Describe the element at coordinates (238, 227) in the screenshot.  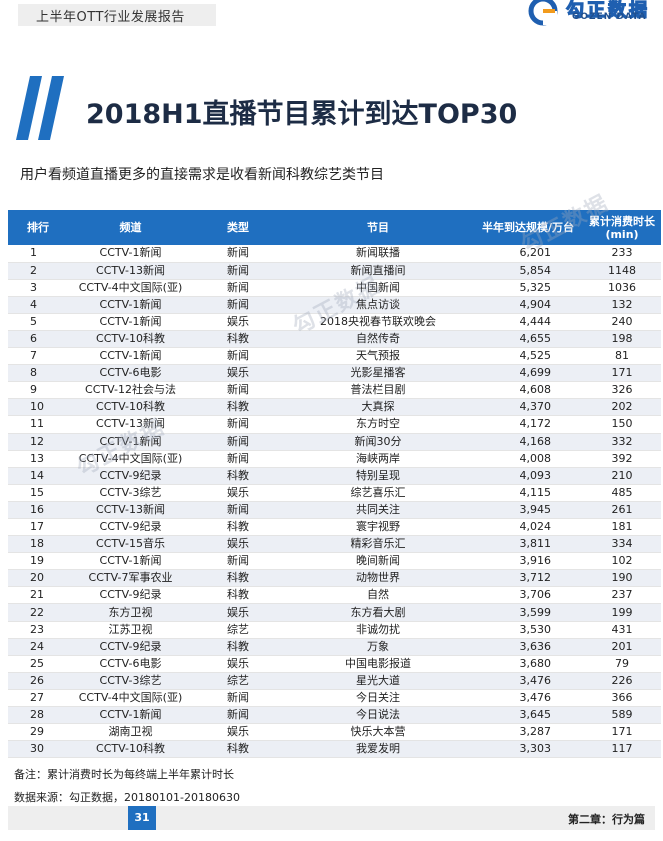
I see `column-header: 类型` at that location.